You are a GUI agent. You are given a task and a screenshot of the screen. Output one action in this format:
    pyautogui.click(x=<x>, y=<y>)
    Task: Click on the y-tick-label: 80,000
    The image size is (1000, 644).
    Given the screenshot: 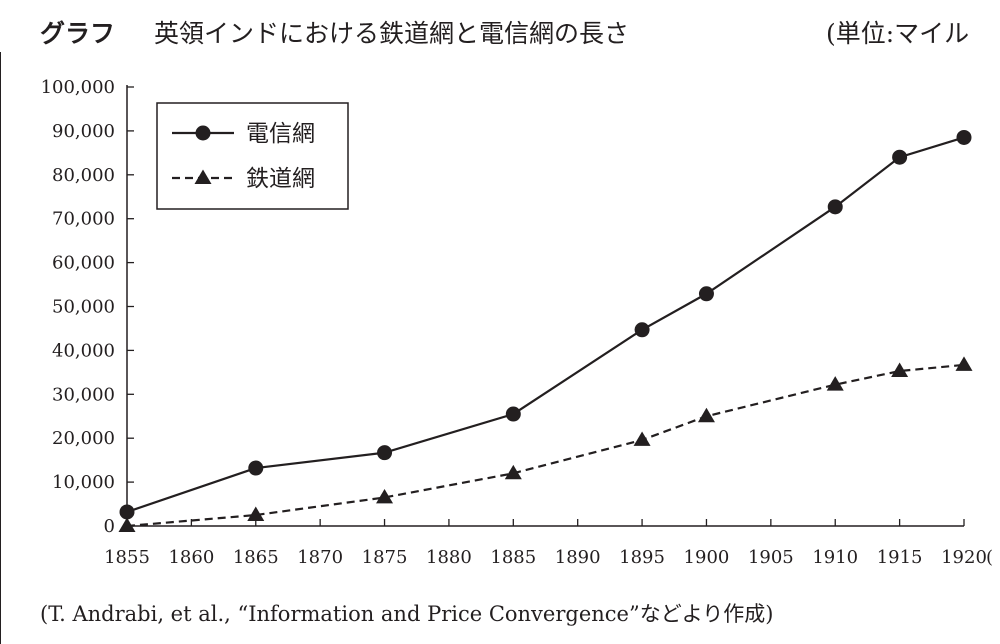 What is the action you would take?
    pyautogui.click(x=83, y=175)
    